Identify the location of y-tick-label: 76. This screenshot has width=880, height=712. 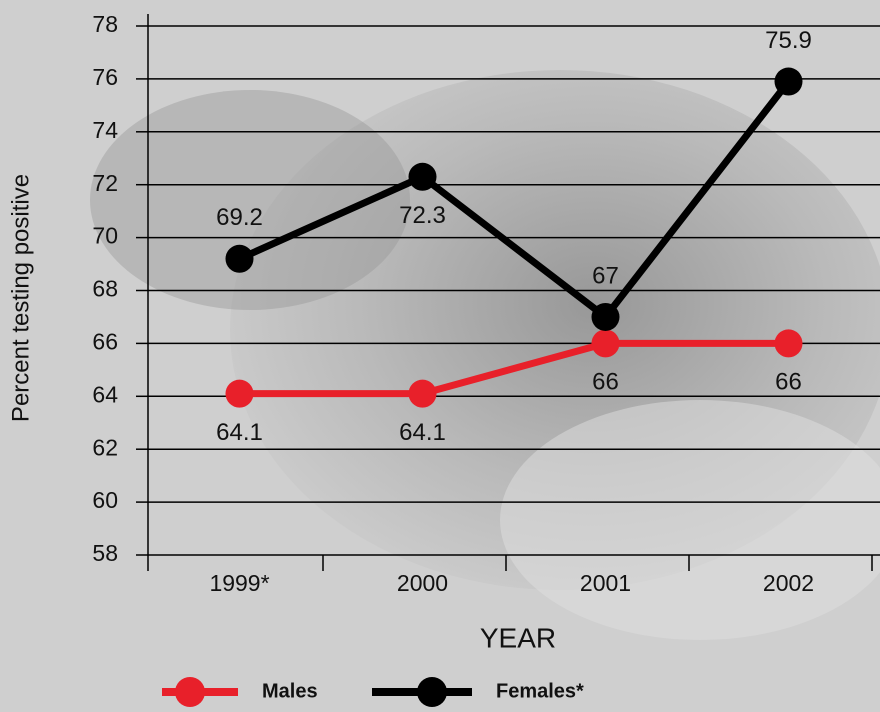
(105, 77).